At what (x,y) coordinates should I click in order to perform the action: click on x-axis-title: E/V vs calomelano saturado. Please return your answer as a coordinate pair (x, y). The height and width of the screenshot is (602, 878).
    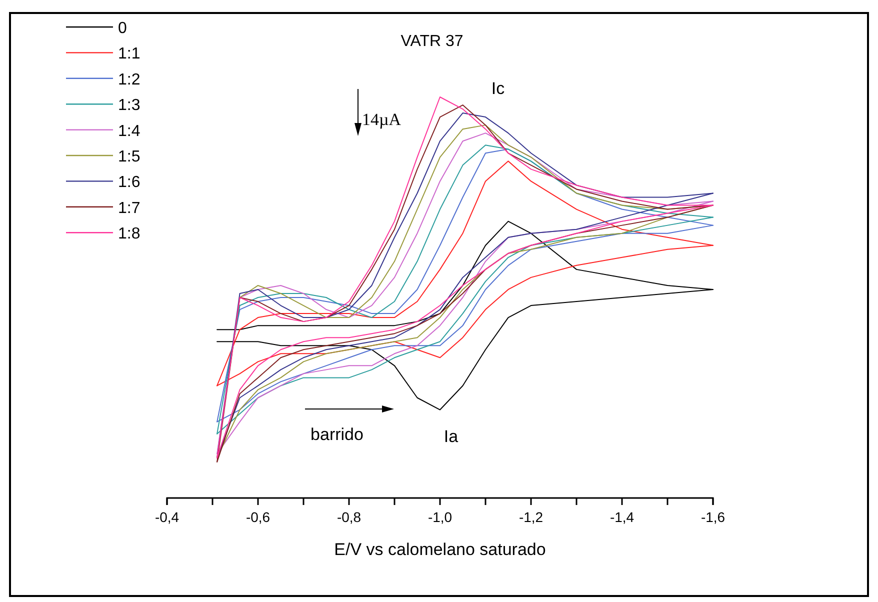
    Looking at the image, I should click on (440, 549).